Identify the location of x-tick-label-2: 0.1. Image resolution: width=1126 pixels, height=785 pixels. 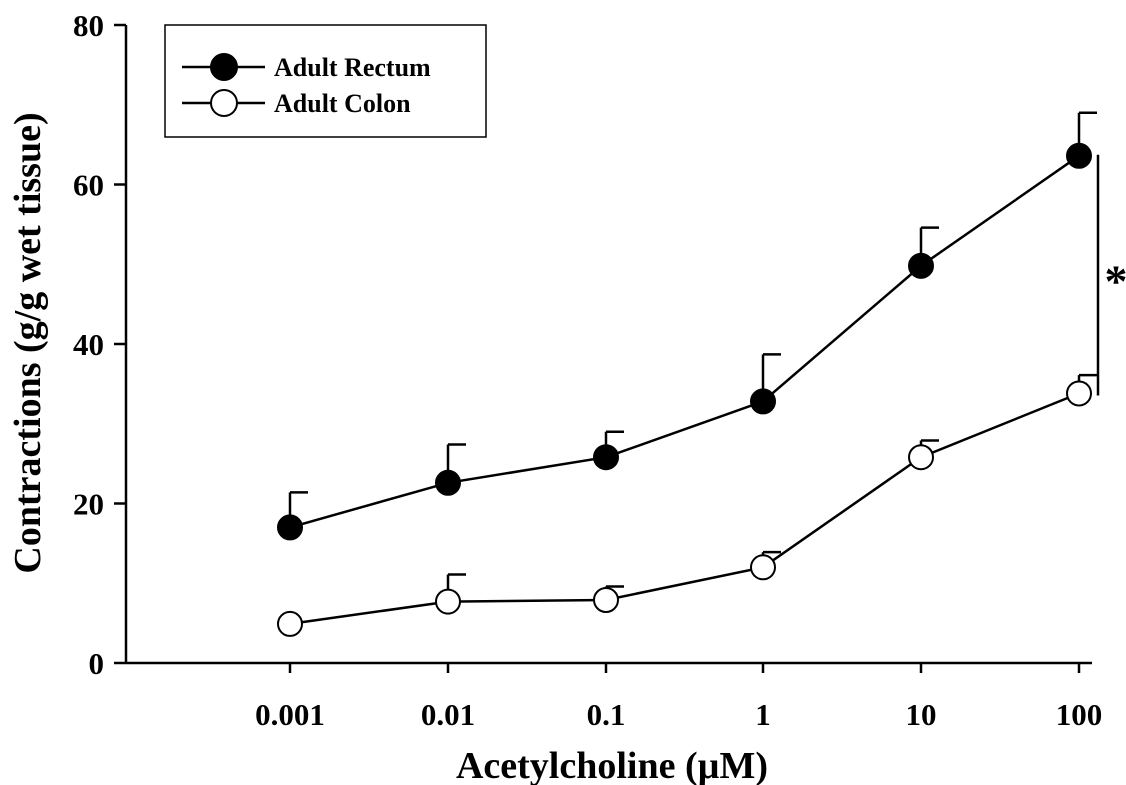
(606, 714).